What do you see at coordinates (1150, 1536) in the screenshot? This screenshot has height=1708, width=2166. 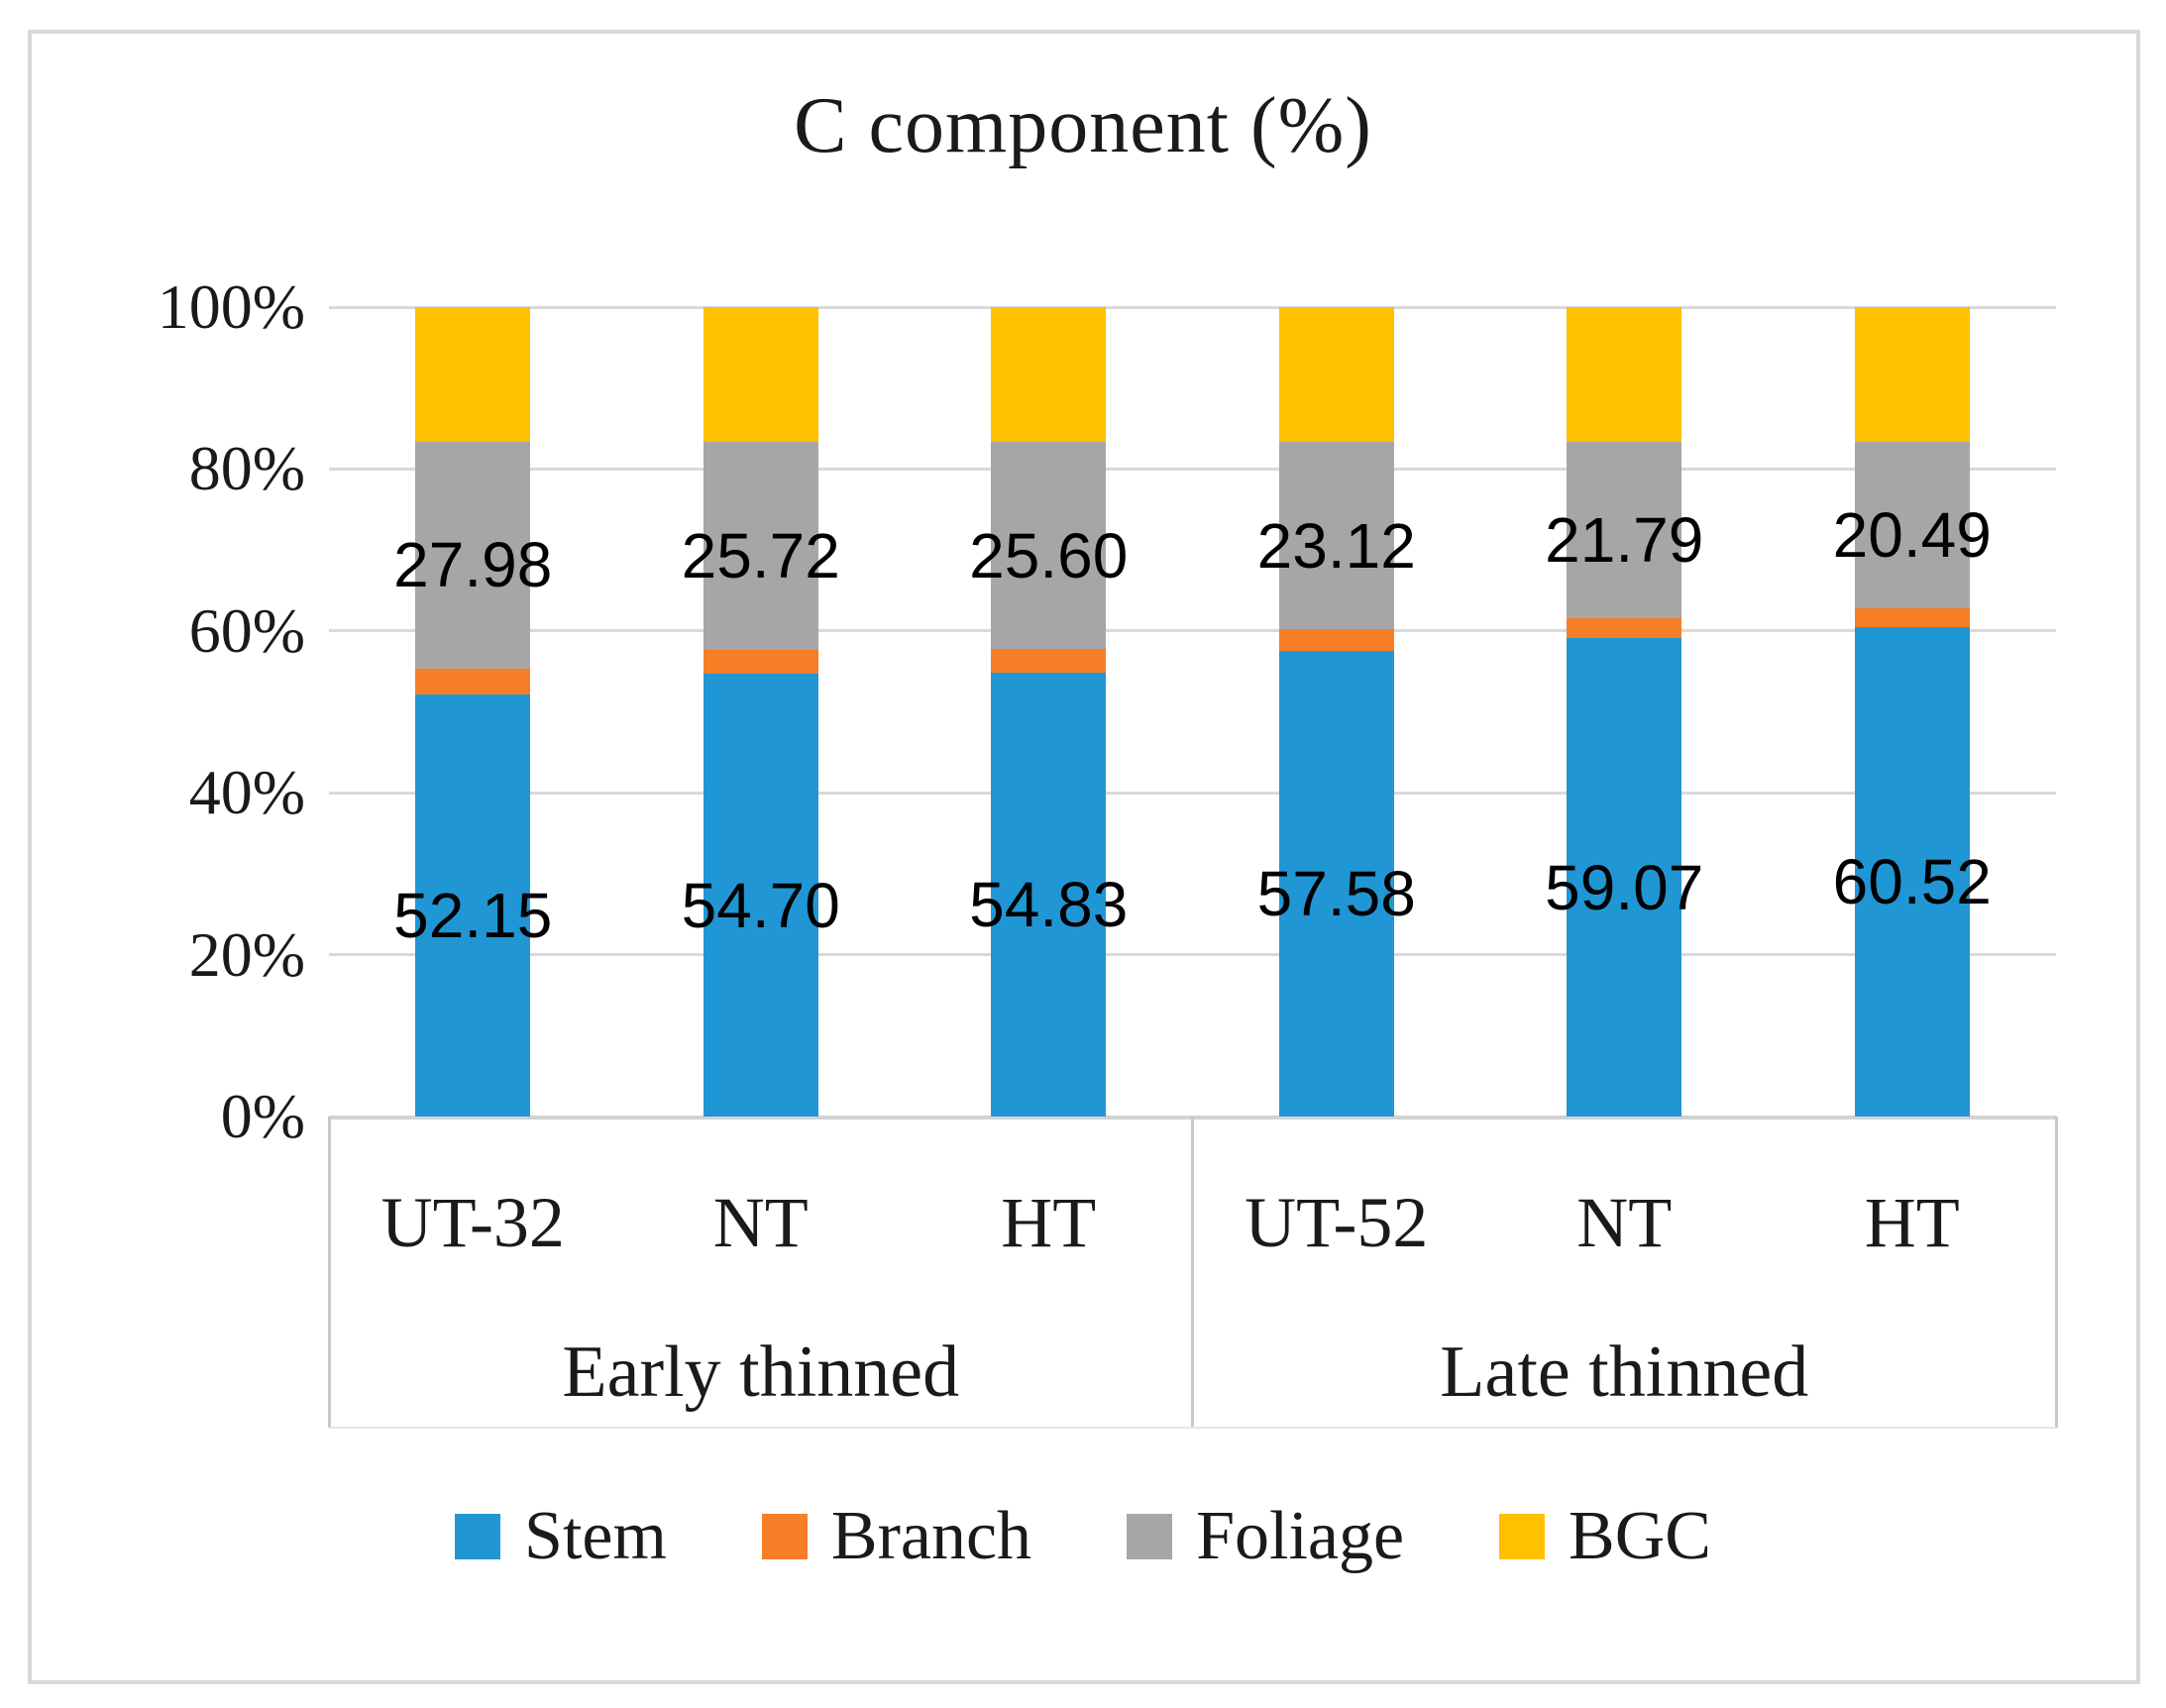 I see `legend-swatch-foliage-icon` at bounding box center [1150, 1536].